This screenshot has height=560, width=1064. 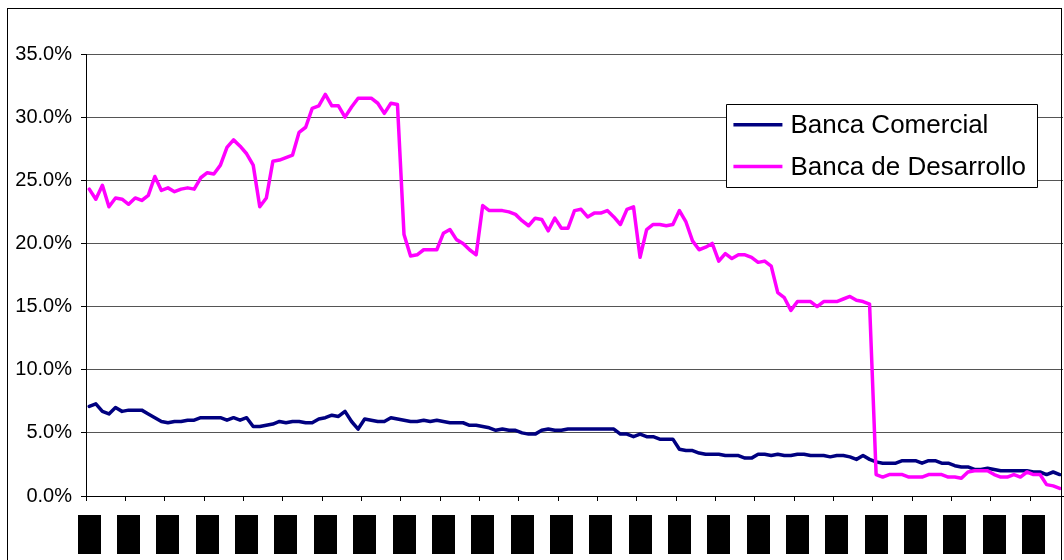 What do you see at coordinates (44, 115) in the screenshot?
I see `y-tick-label: 30.0%` at bounding box center [44, 115].